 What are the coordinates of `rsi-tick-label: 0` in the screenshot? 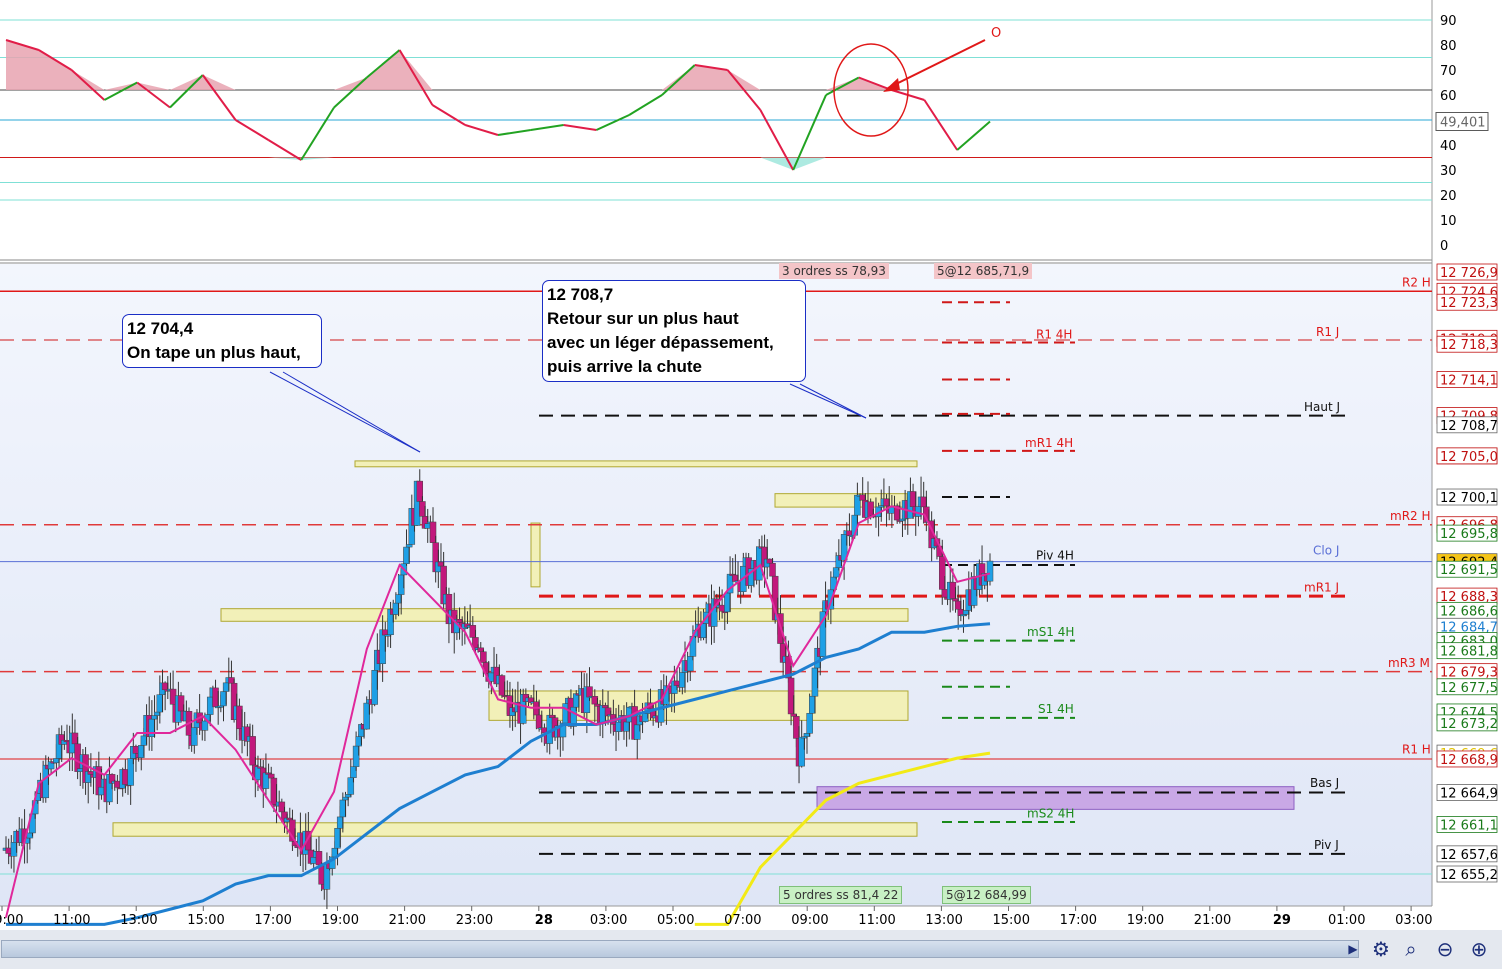 It's located at (1444, 246).